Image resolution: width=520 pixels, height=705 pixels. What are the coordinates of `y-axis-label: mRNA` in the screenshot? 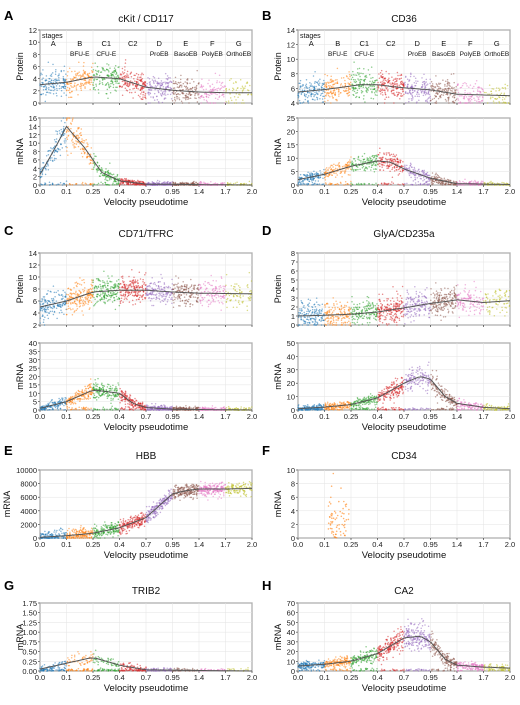 It's located at (20, 151).